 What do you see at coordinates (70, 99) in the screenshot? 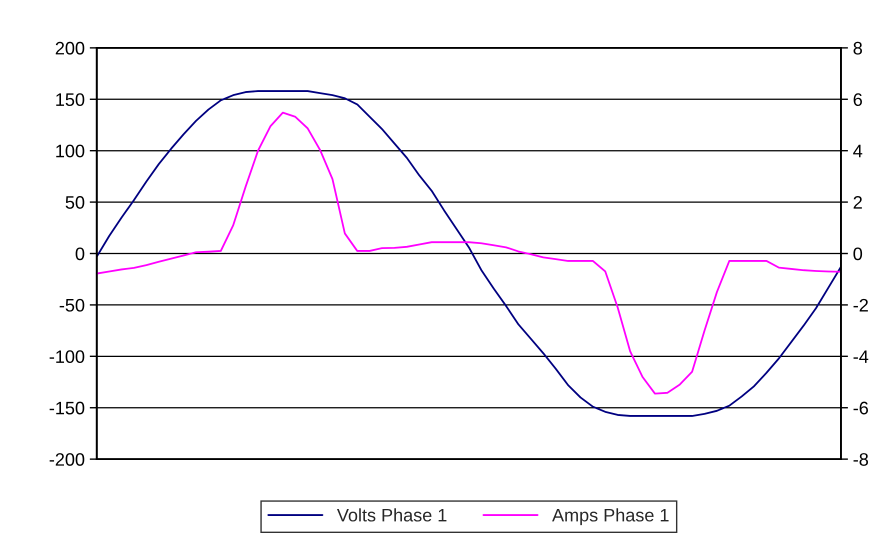
I see `y-tick-label: 150` at bounding box center [70, 99].